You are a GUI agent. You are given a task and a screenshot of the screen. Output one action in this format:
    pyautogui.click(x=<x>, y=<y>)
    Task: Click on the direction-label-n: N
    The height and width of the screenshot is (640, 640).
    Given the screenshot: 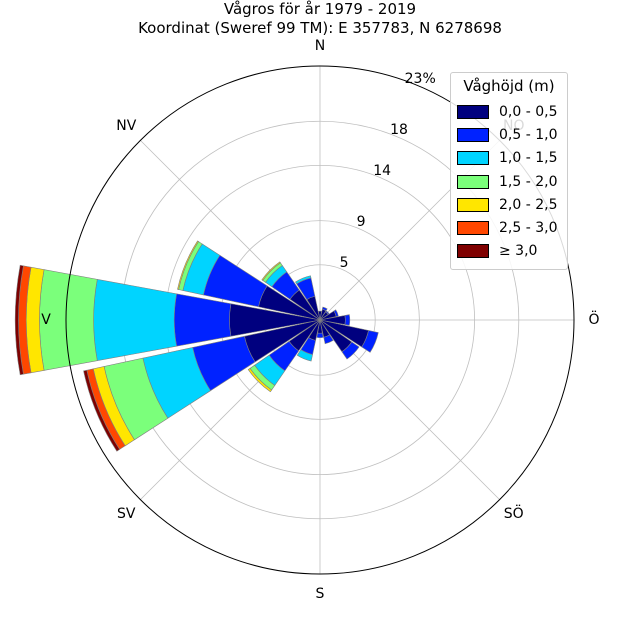 What is the action you would take?
    pyautogui.click(x=320, y=46)
    